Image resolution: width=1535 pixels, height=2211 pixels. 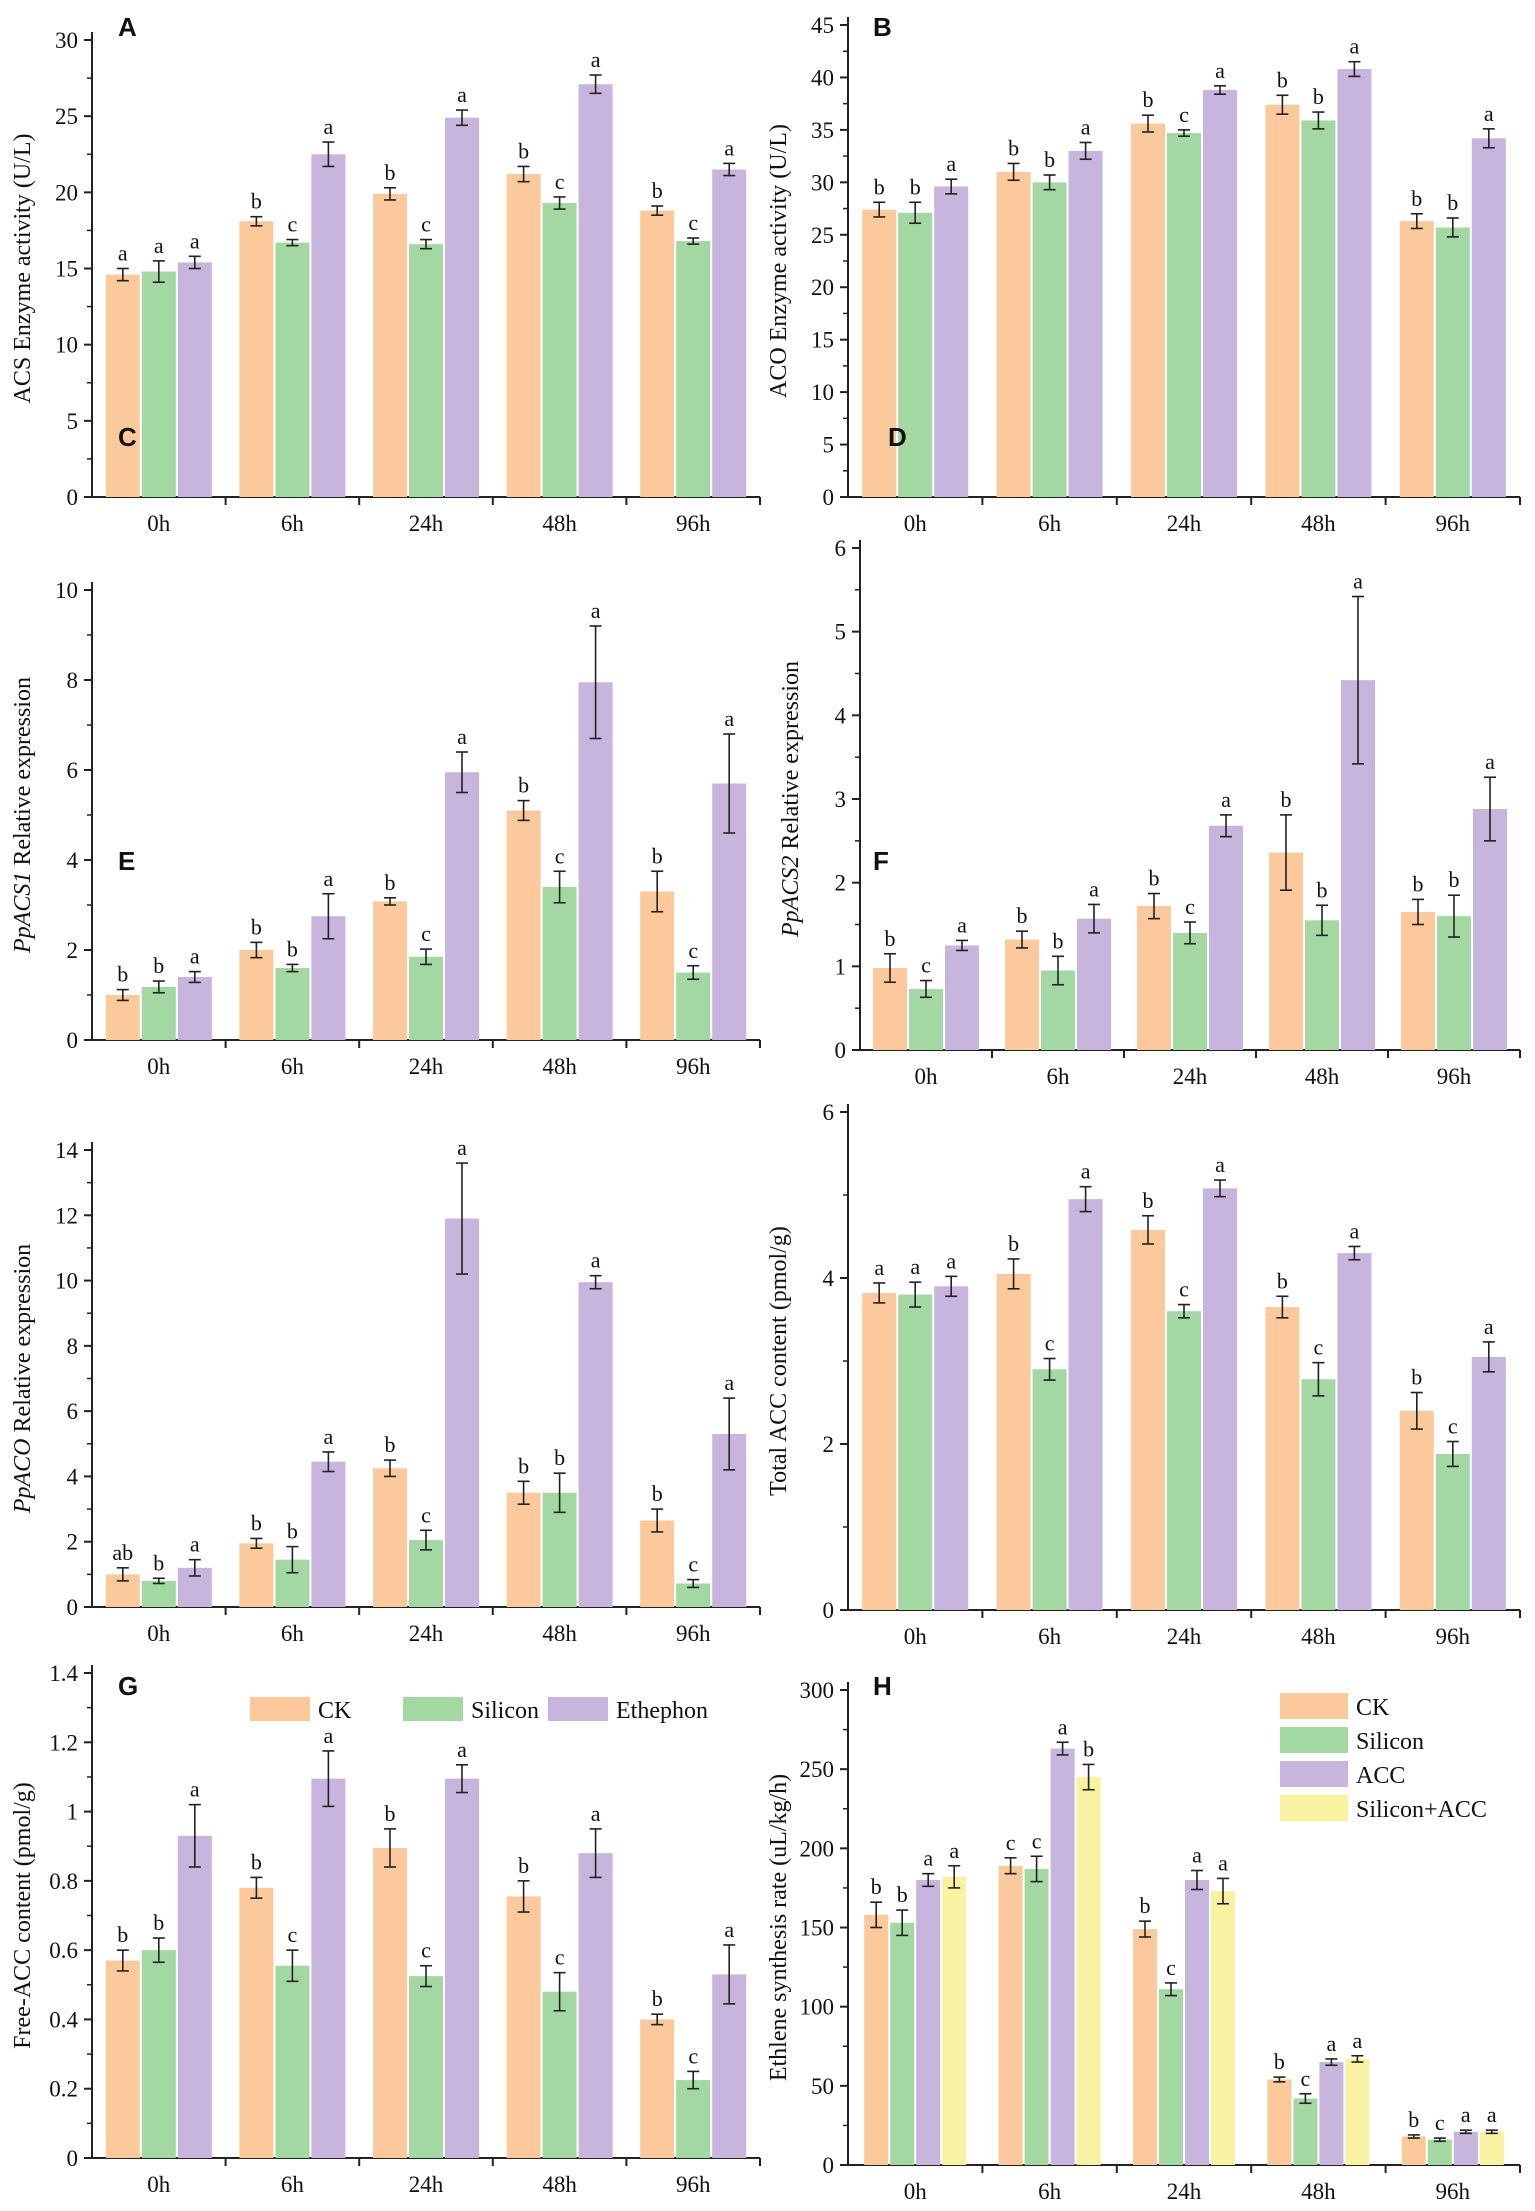 What do you see at coordinates (841, 632) in the screenshot?
I see `y-tick-label: 5` at bounding box center [841, 632].